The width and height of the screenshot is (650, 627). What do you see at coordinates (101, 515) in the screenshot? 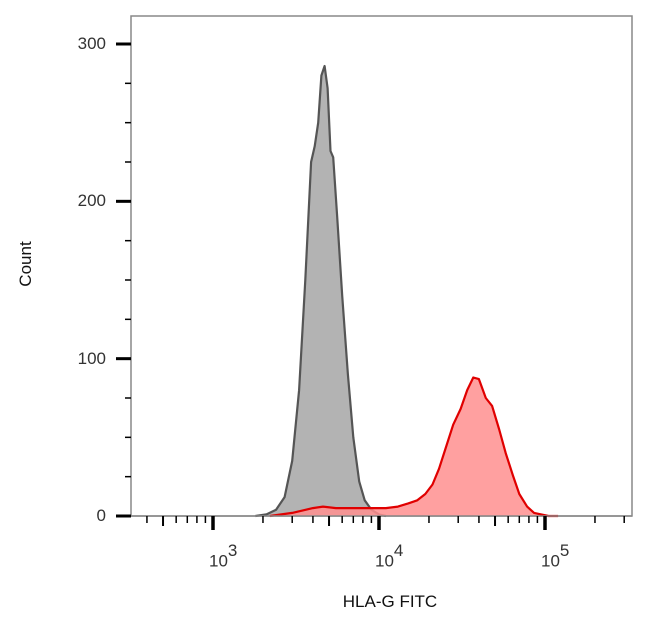
I see `y-tick-label: 0` at bounding box center [101, 515].